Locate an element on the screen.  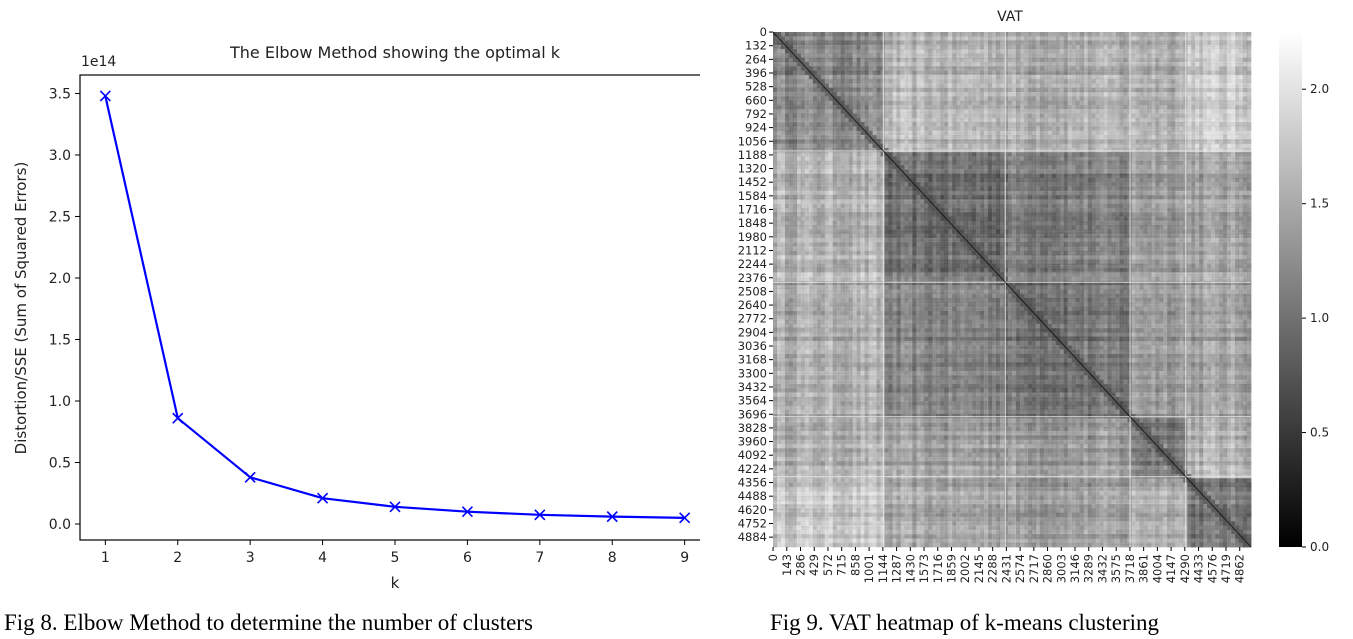
y-tick-label: 2.0 is located at coordinates (60, 279).